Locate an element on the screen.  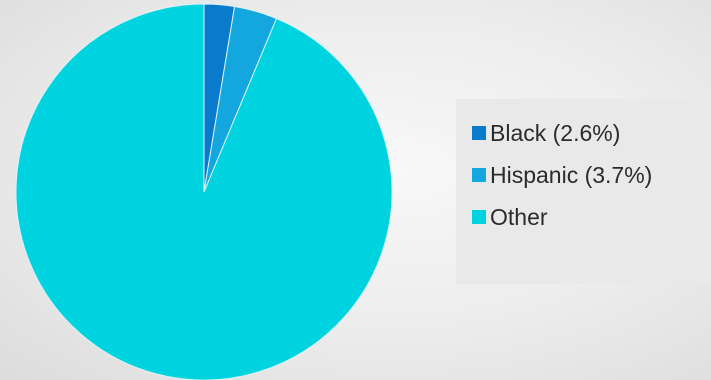
legend-item-black: Black (2.6%) is located at coordinates (591, 133).